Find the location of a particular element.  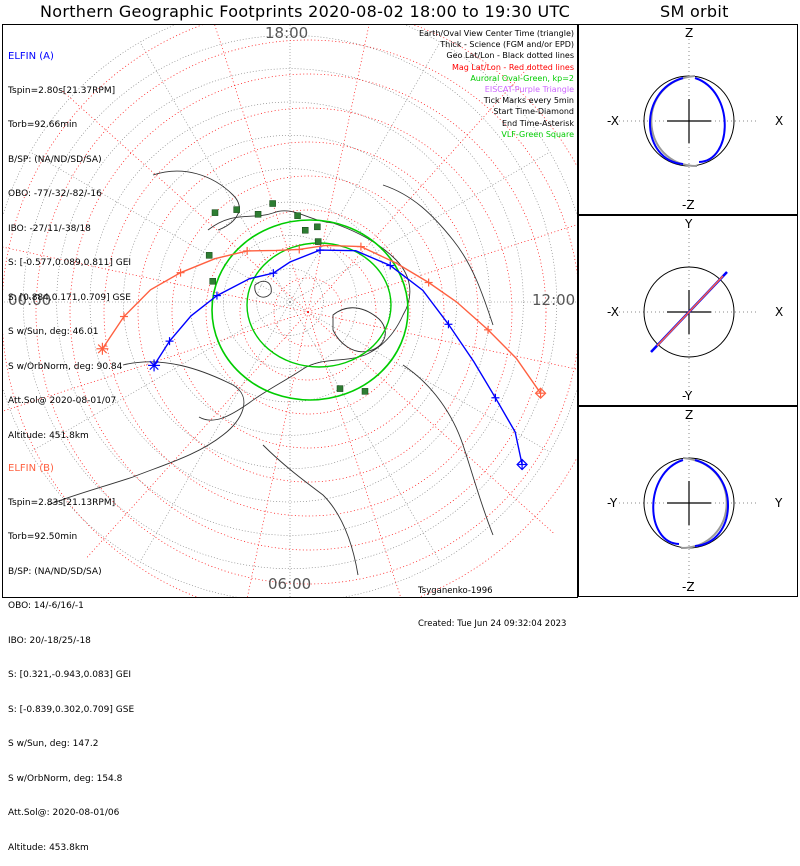

orbit-plot: Z -Z -X X is located at coordinates (695, 119).